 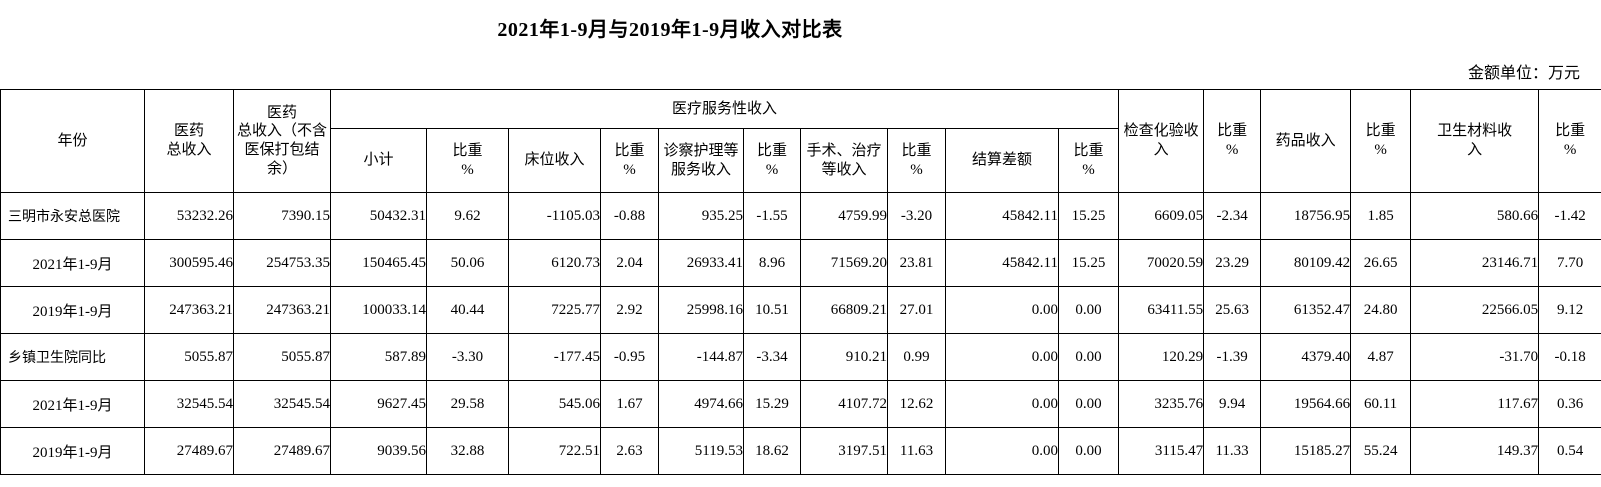 What do you see at coordinates (468, 310) in the screenshot?
I see `cell-ratio: 40.44` at bounding box center [468, 310].